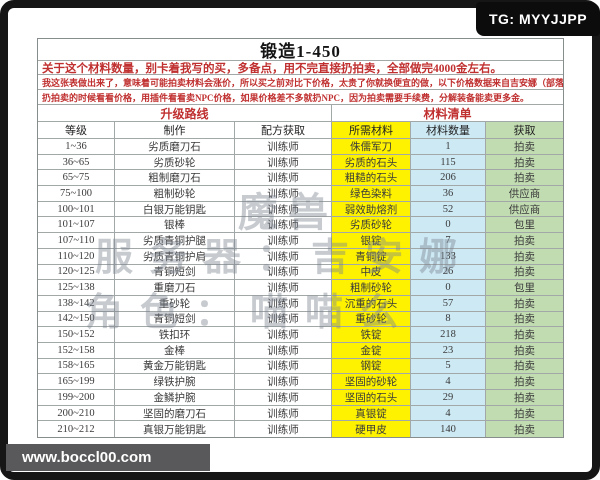 Image resolution: width=600 pixels, height=480 pixels. I want to click on cell-level: 1~36, so click(76, 146).